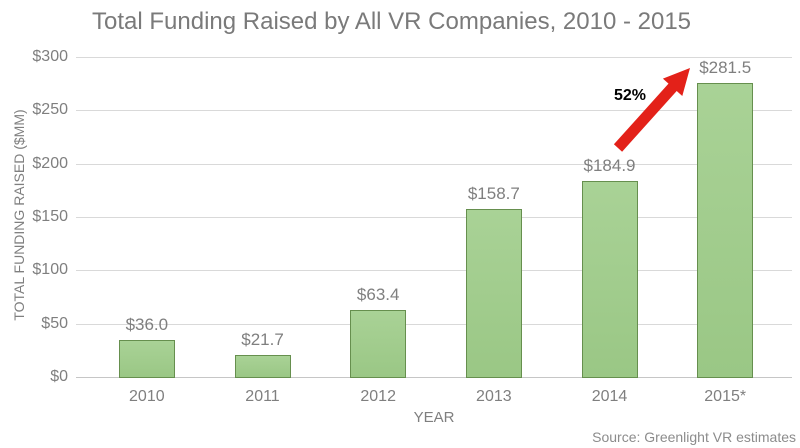 This screenshot has width=800, height=448. What do you see at coordinates (493, 293) in the screenshot?
I see `bar-2013` at bounding box center [493, 293].